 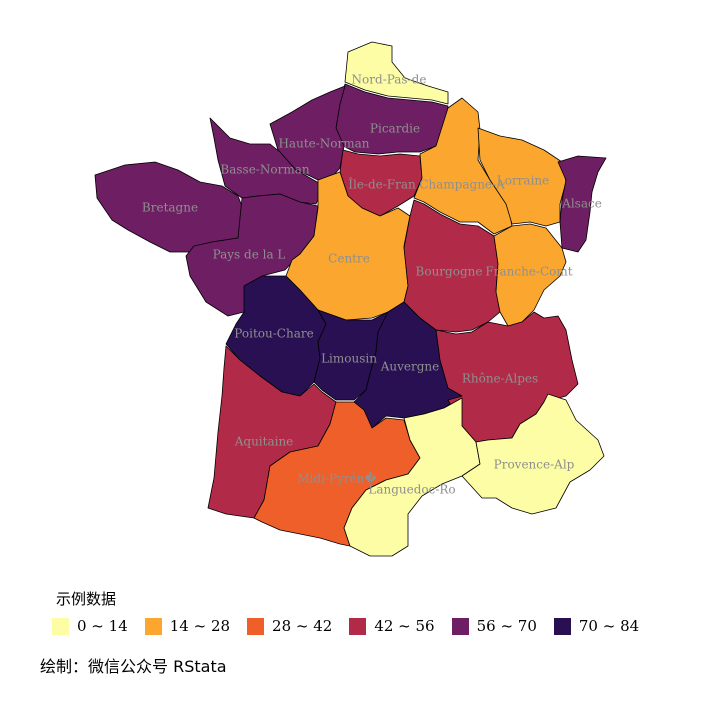 What do you see at coordinates (500, 379) in the screenshot?
I see `region-label: Rhône-Alpes` at bounding box center [500, 379].